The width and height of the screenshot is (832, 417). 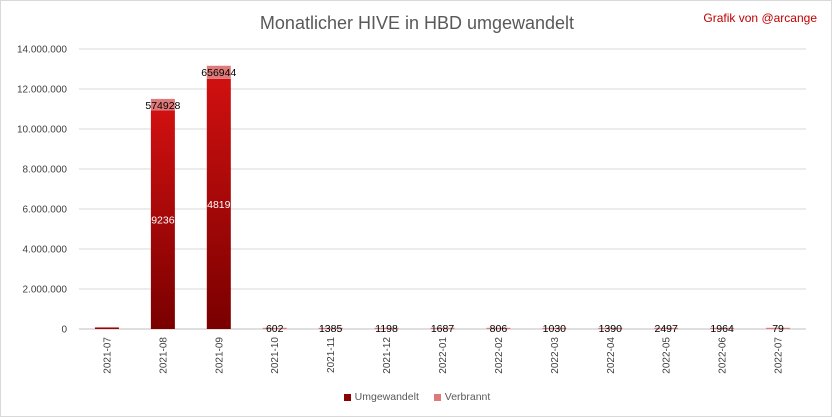 What do you see at coordinates (331, 355) in the screenshot?
I see `x-tick-label: 2021-11` at bounding box center [331, 355].